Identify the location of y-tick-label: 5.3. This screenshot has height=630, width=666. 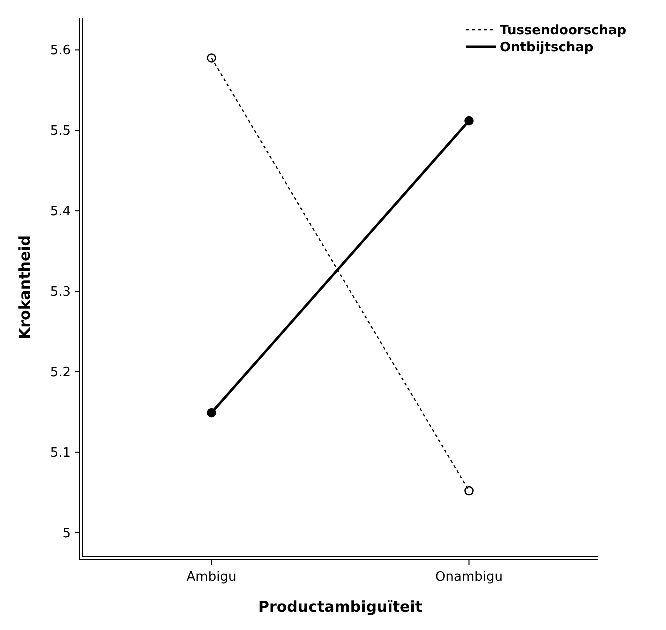
(60, 292).